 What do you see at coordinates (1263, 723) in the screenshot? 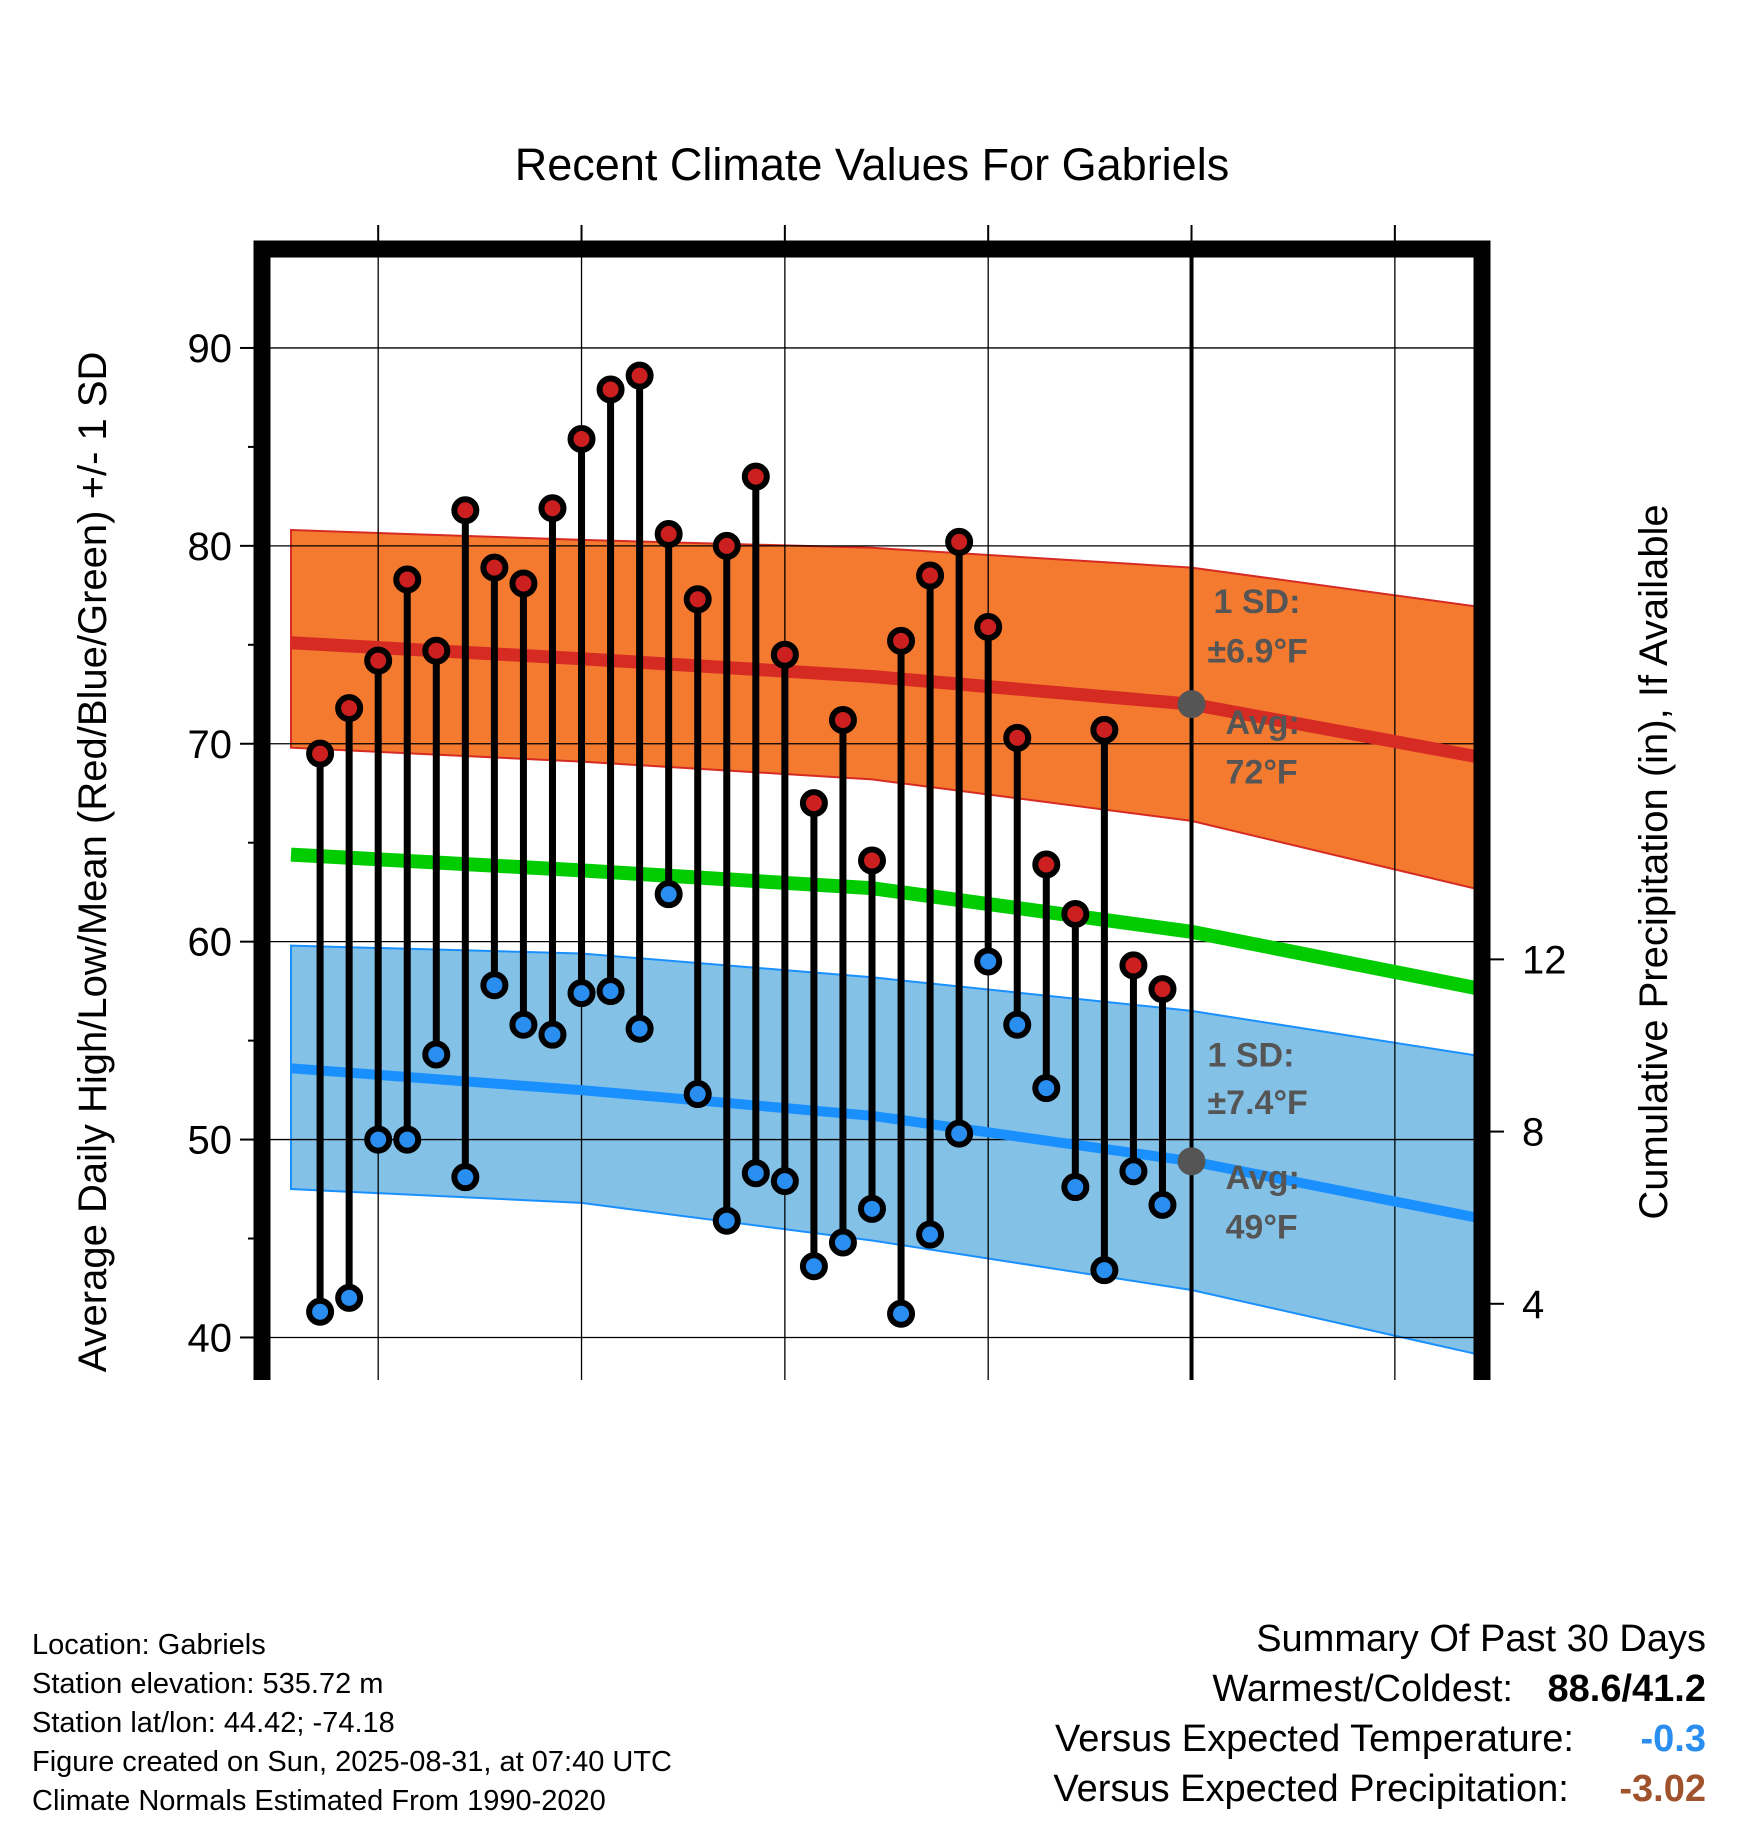
I see `high-avg-label: Avg:` at bounding box center [1263, 723].